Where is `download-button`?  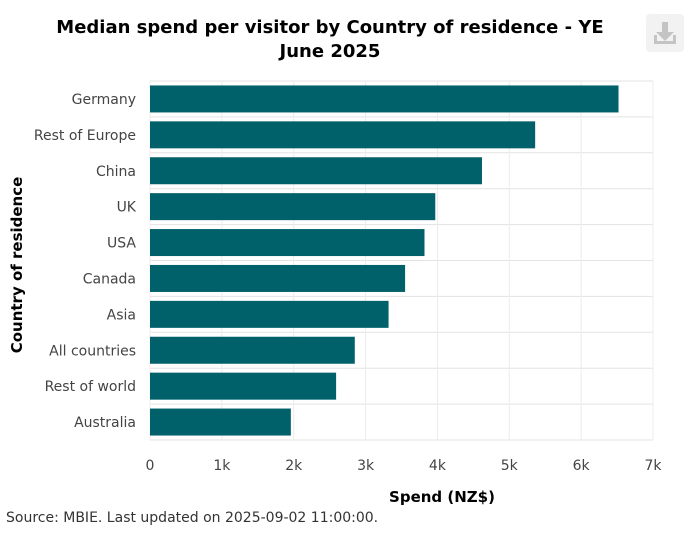 download-button is located at coordinates (665, 33).